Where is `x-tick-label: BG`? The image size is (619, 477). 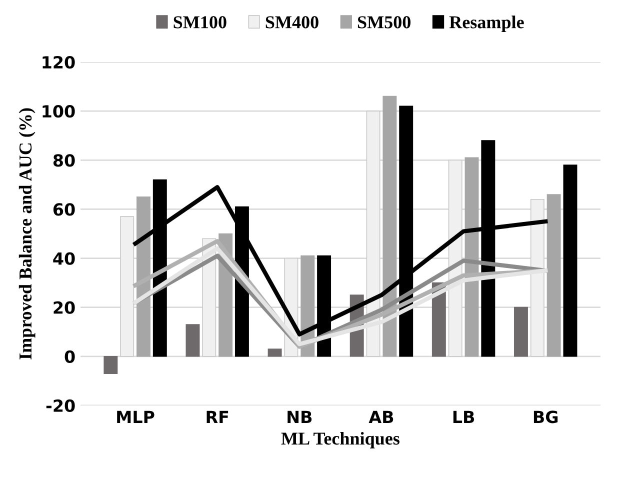 x-tick-label: BG is located at coordinates (546, 417).